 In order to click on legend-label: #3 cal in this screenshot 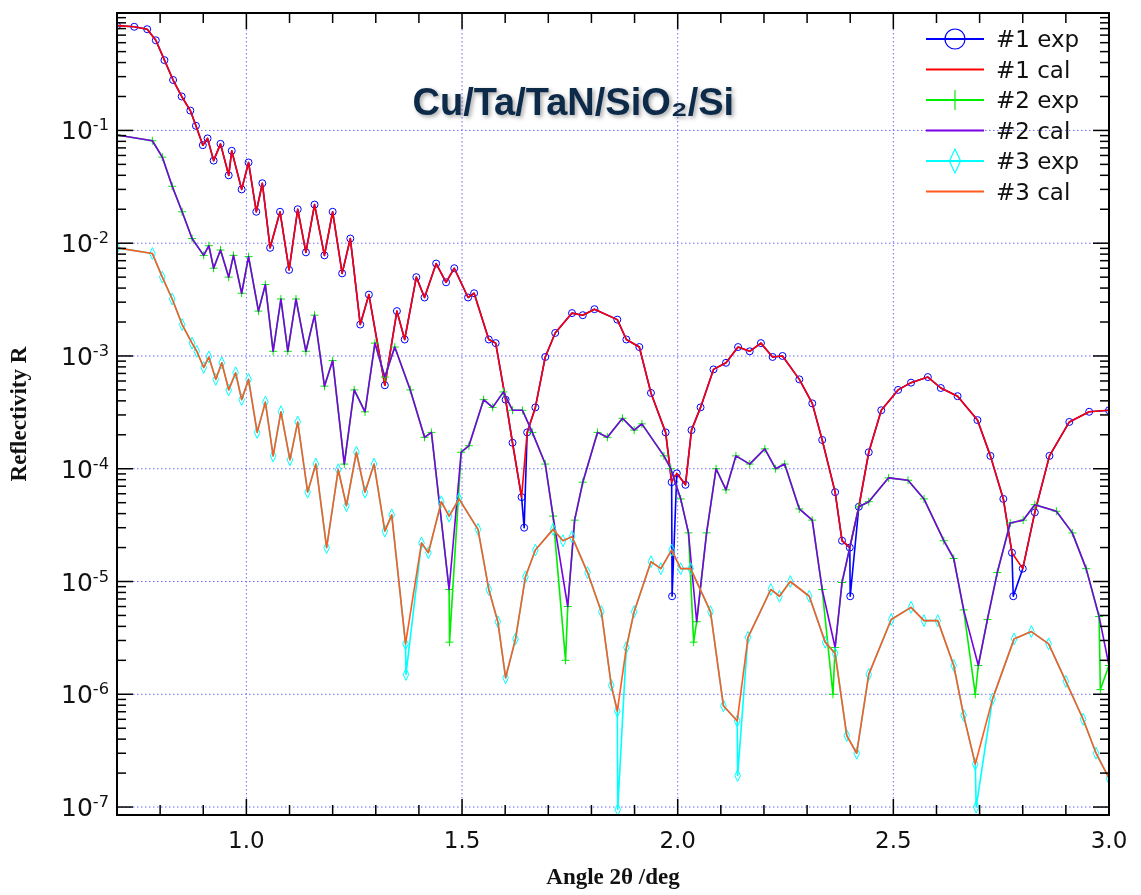, I will do `click(1033, 191)`.